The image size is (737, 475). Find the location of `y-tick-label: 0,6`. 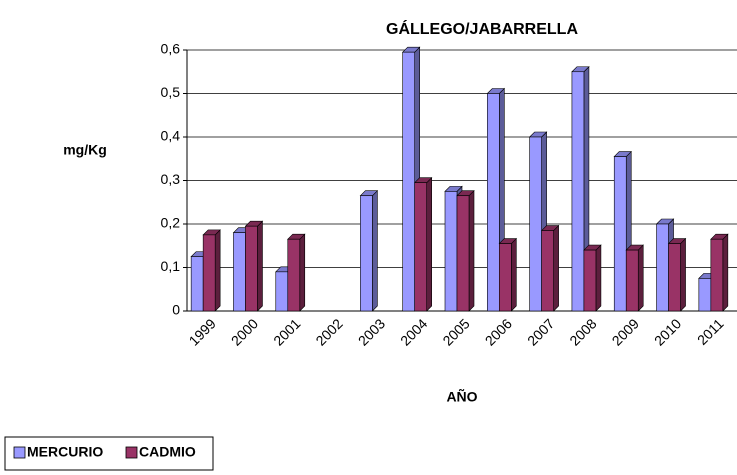

y-tick-label: 0,6 is located at coordinates (171, 49).